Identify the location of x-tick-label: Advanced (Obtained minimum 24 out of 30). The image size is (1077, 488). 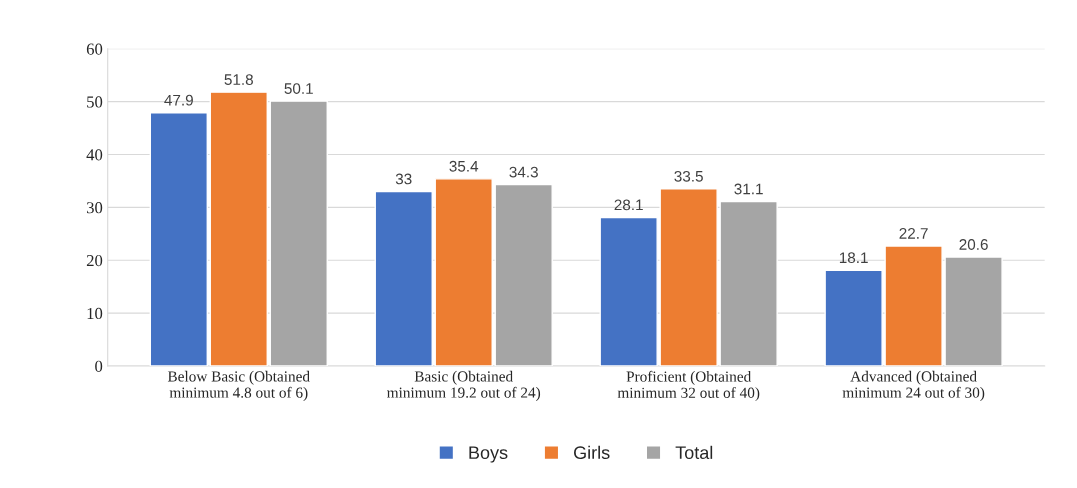
(913, 385).